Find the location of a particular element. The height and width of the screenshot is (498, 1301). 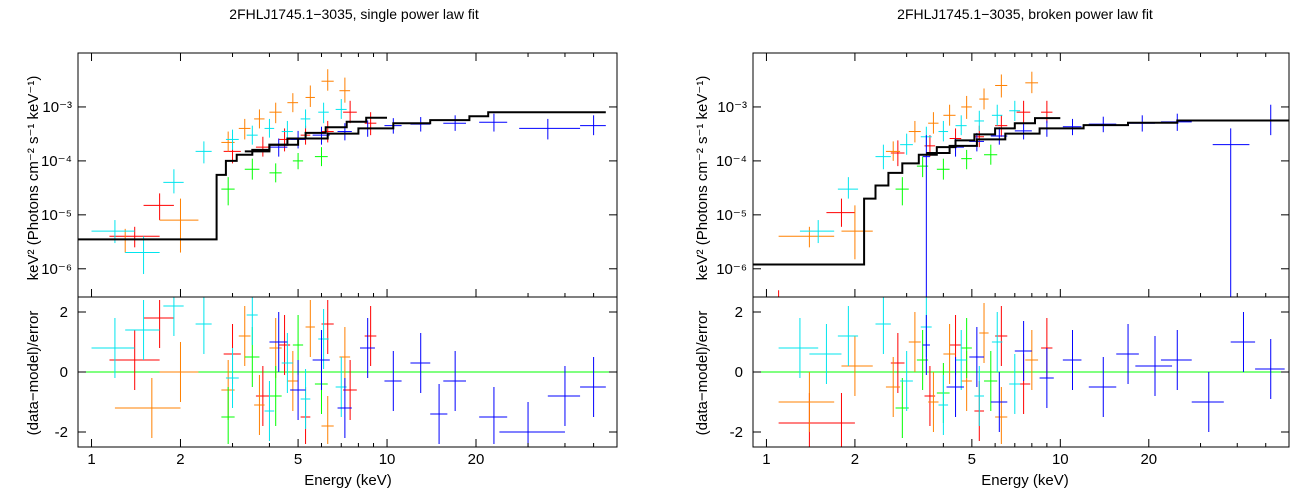

resid-tick-label: 0 is located at coordinates (64, 372).